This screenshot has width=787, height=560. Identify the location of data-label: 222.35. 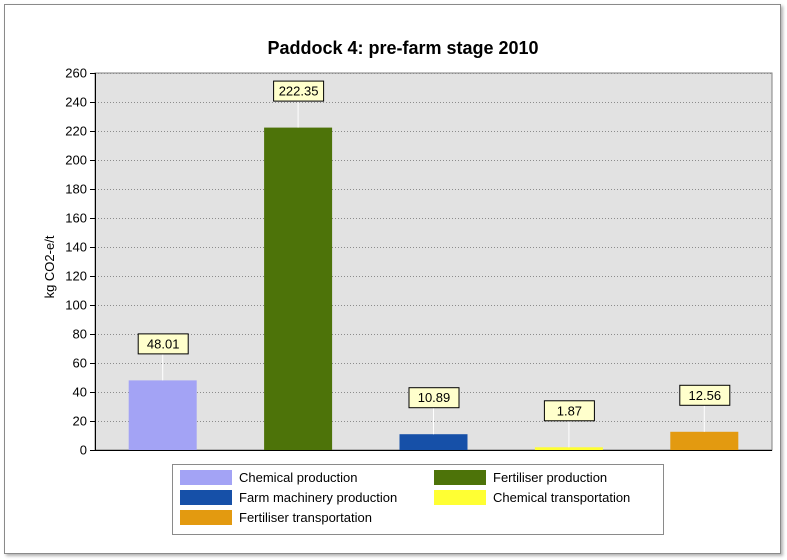
(299, 91).